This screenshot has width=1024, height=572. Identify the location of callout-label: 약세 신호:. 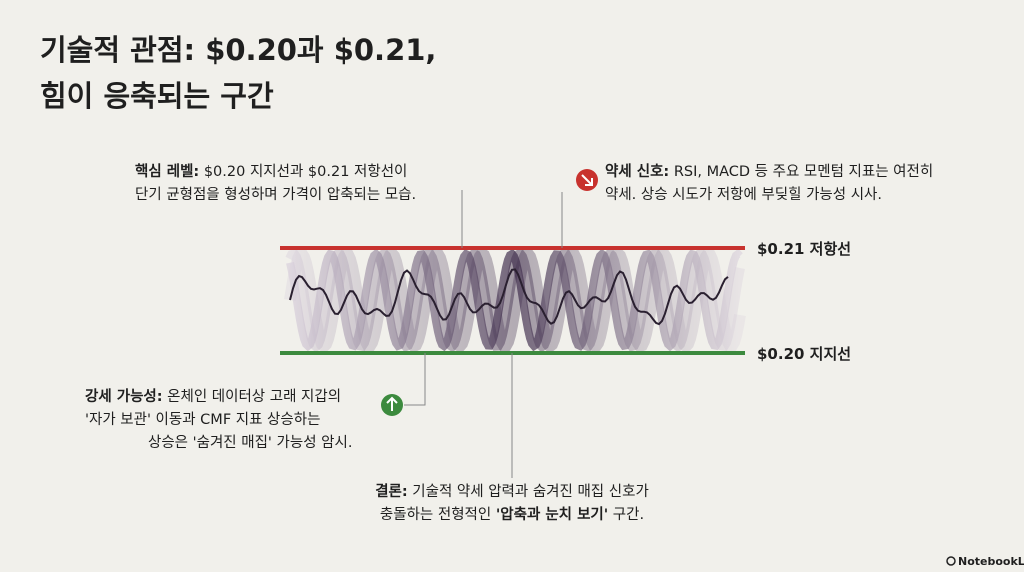
(637, 171).